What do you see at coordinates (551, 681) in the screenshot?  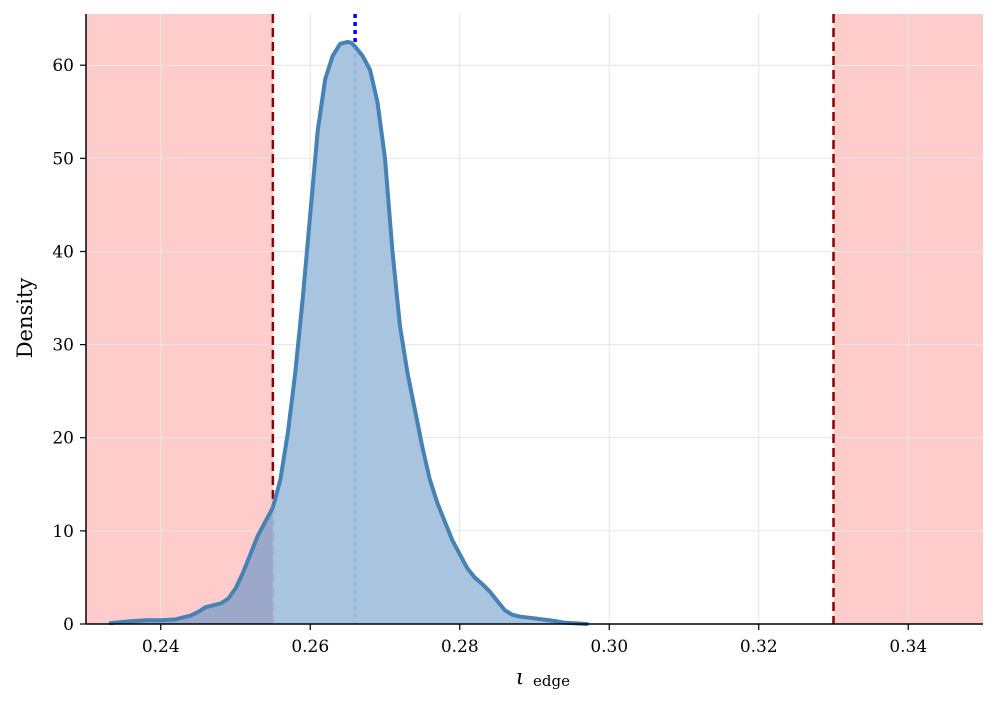 I see `x-axis-label-subscript: edge` at bounding box center [551, 681].